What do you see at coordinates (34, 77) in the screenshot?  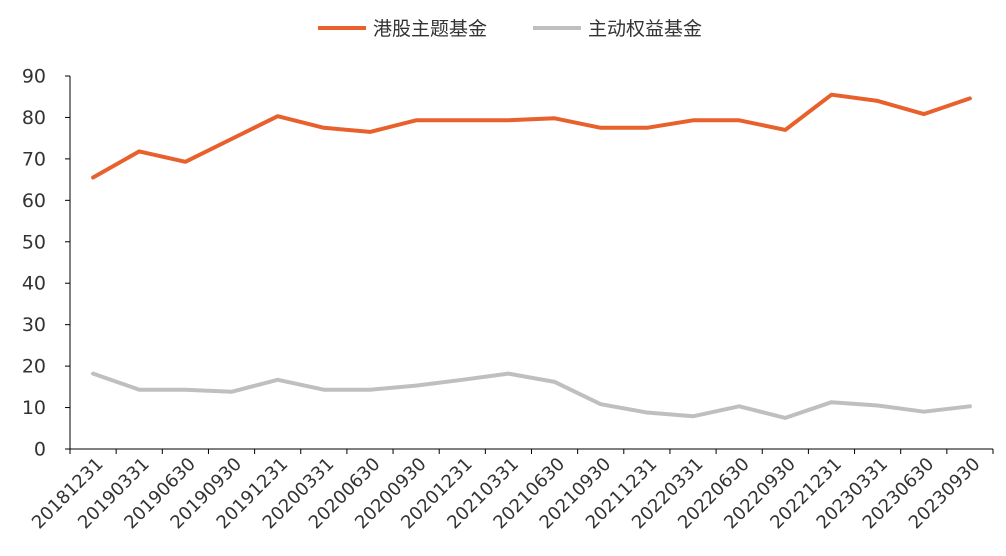 I see `y-tick-label: 90` at bounding box center [34, 77].